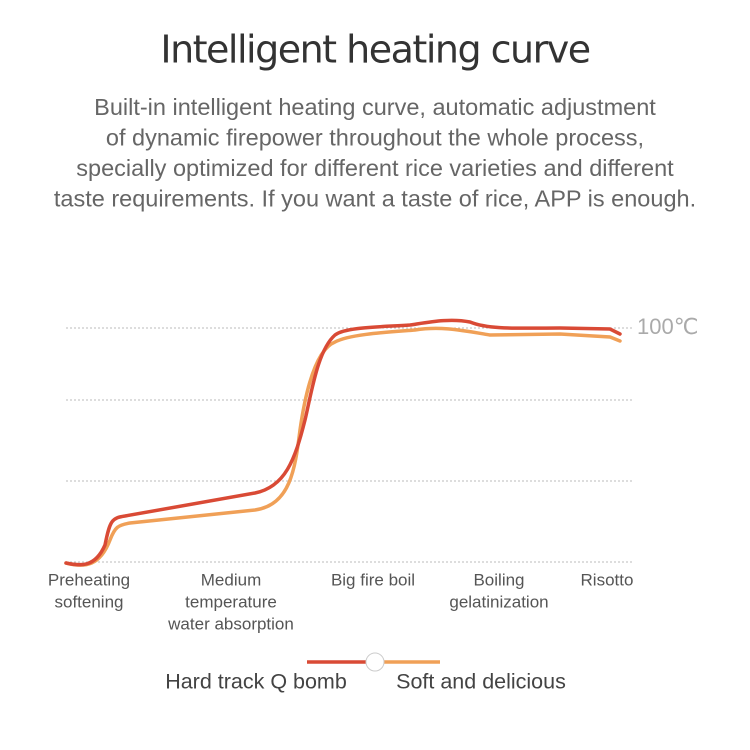  I want to click on stage-label: Risotto, so click(607, 579).